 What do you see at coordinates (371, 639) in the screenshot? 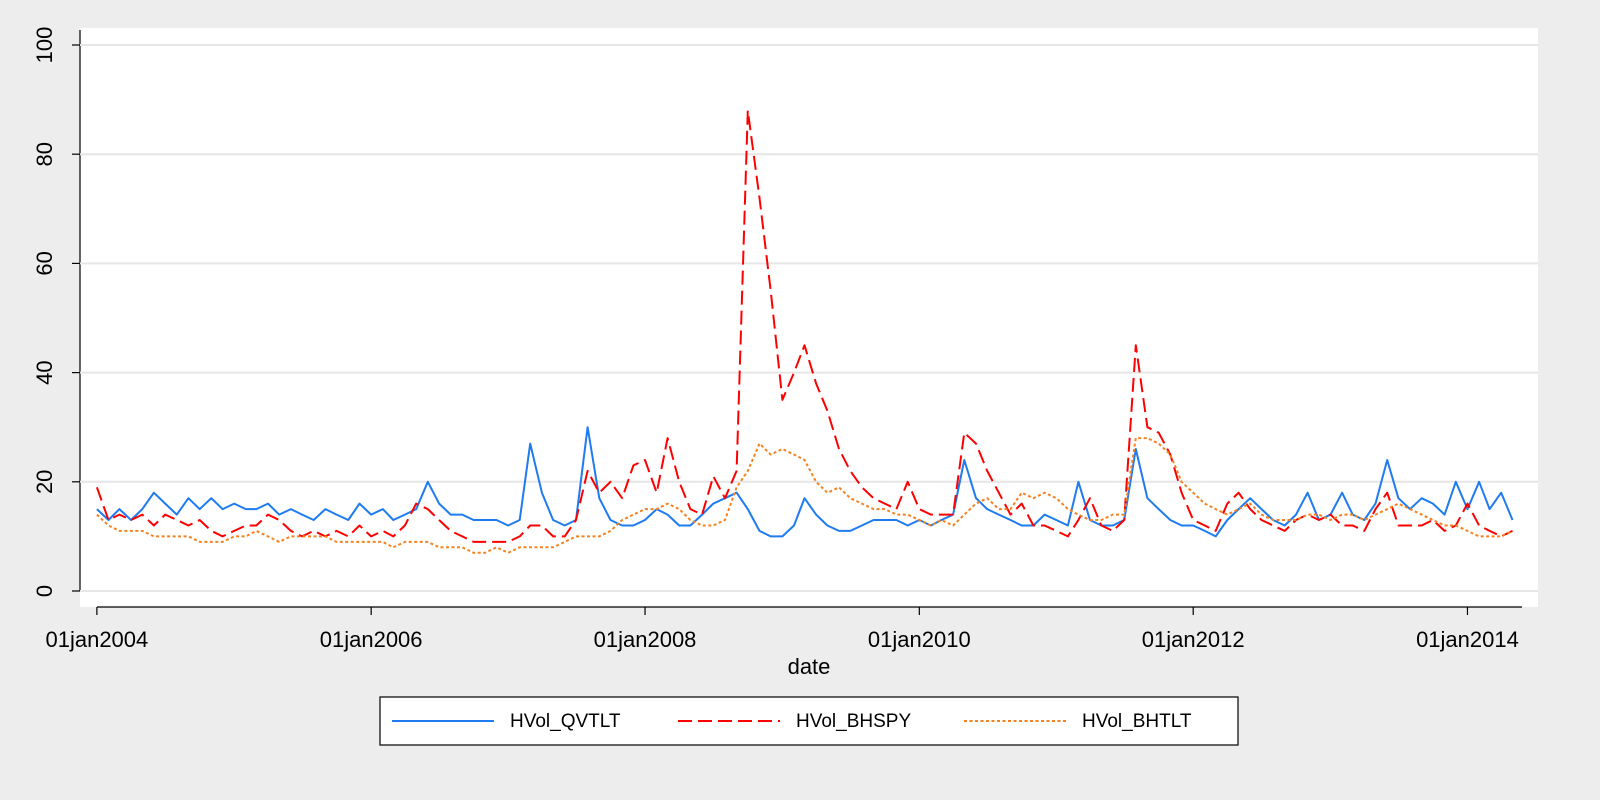
I see `x-tick-label: 01jan2006` at bounding box center [371, 639].